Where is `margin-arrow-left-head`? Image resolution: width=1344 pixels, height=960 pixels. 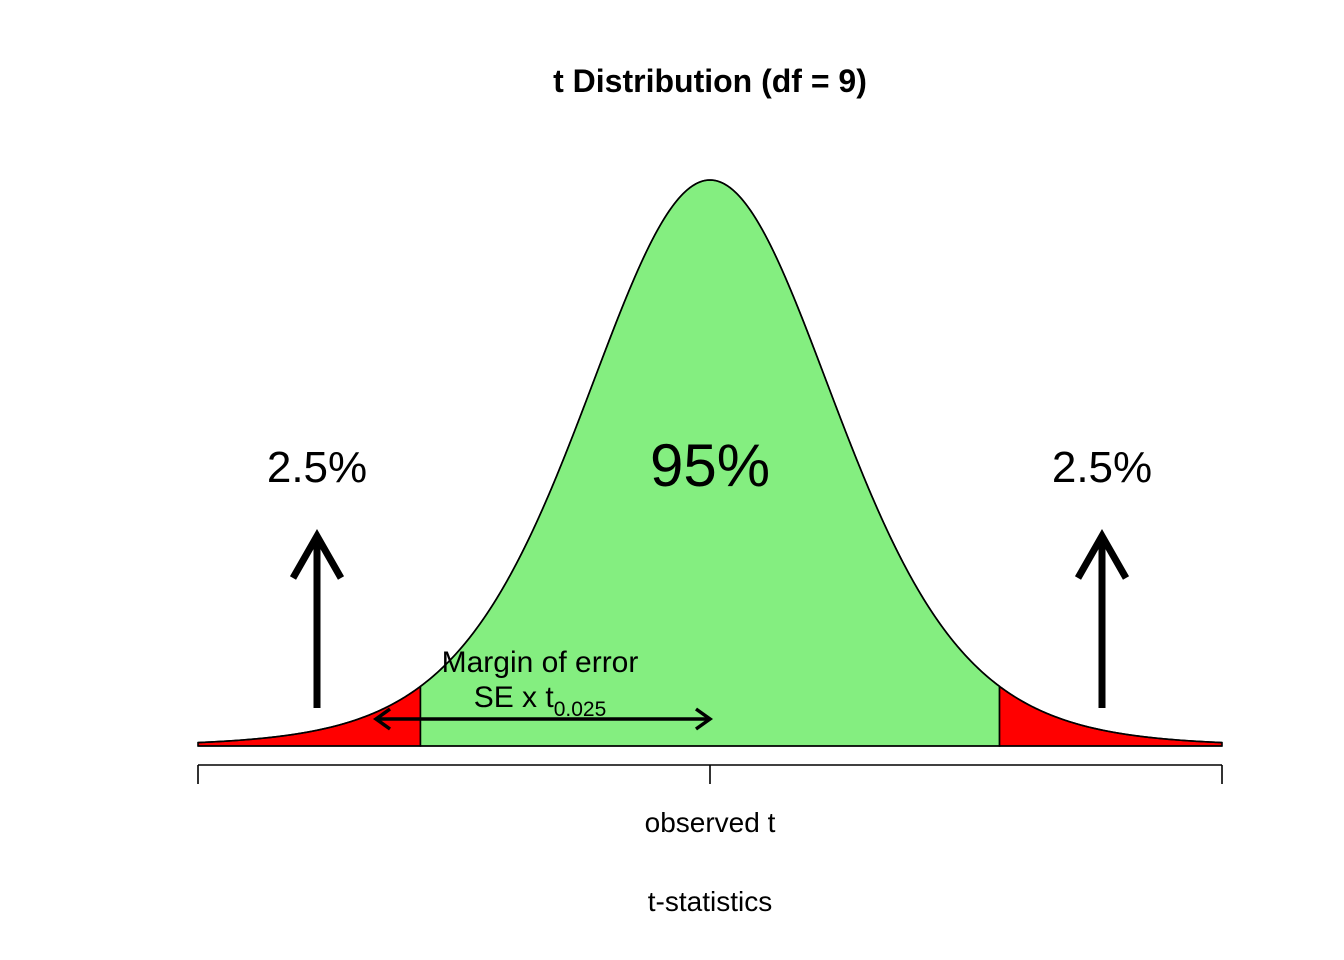
margin-arrow-left-head is located at coordinates (382, 719).